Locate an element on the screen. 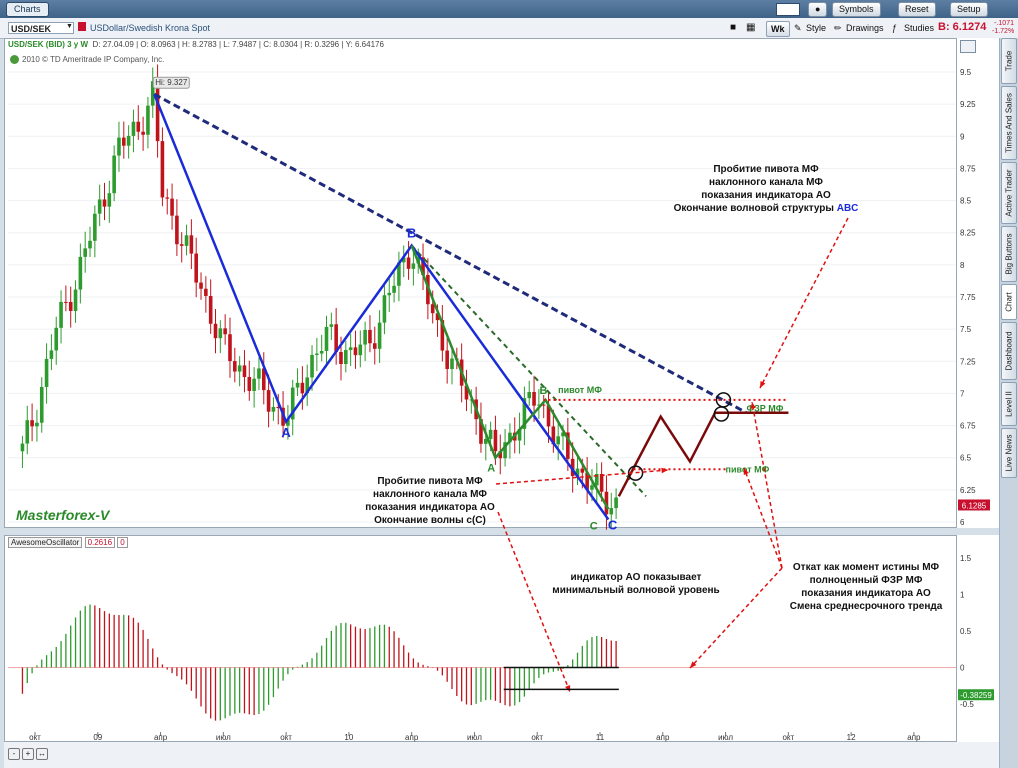 The image size is (1018, 768). tab-level-ii: Level II is located at coordinates (1009, 404).